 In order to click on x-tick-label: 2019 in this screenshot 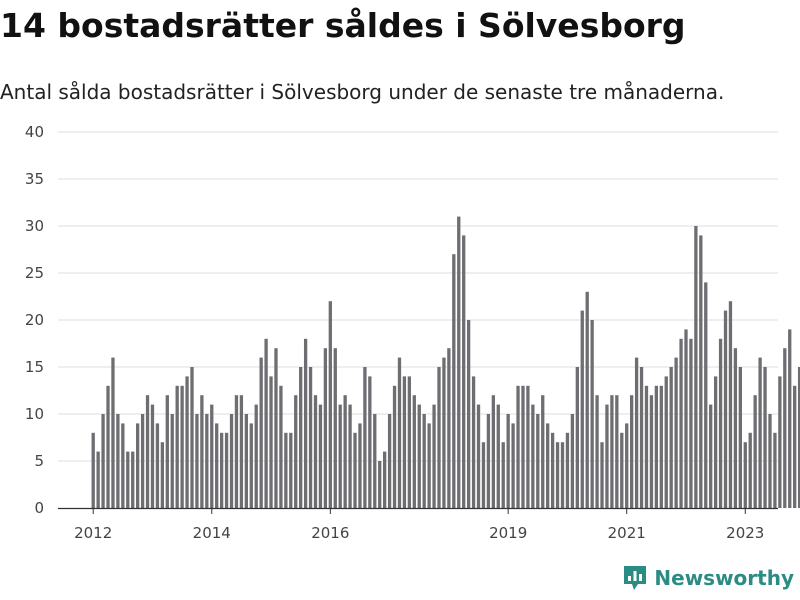, I will do `click(508, 533)`.